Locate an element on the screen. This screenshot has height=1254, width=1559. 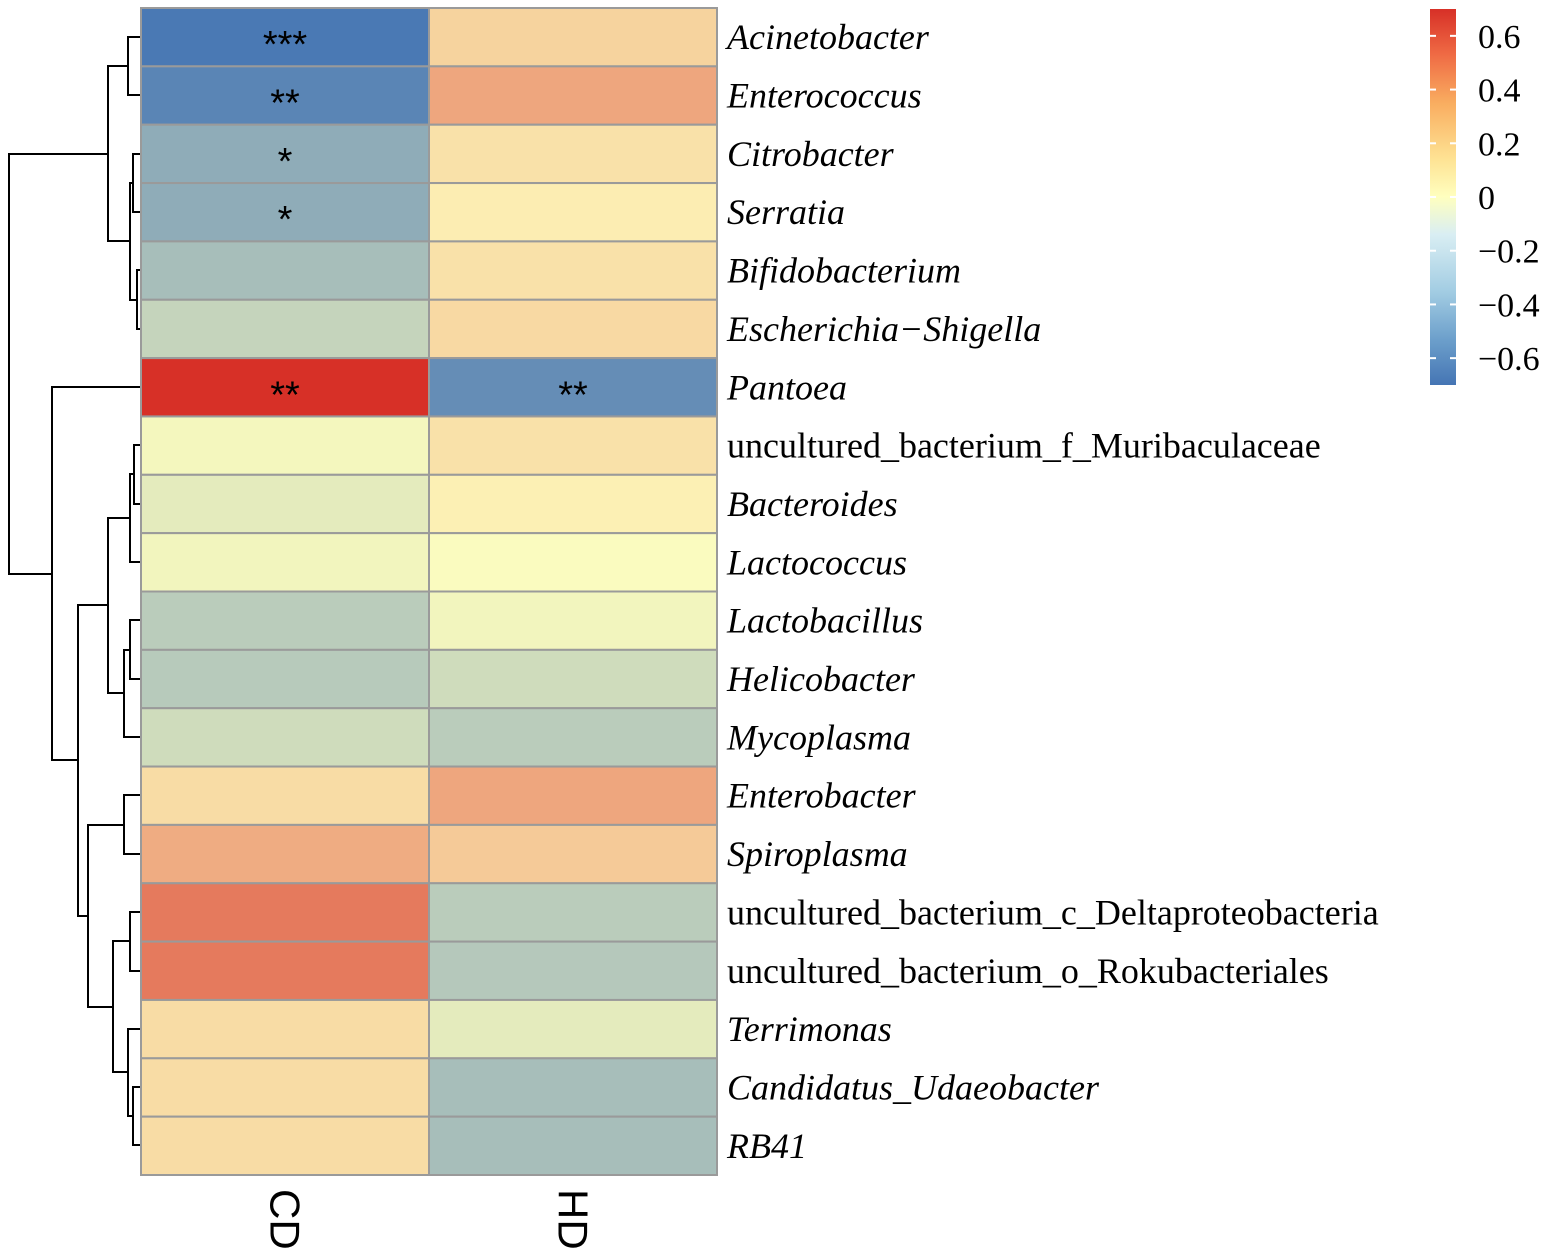
row-label: Bacteroides is located at coordinates (812, 504).